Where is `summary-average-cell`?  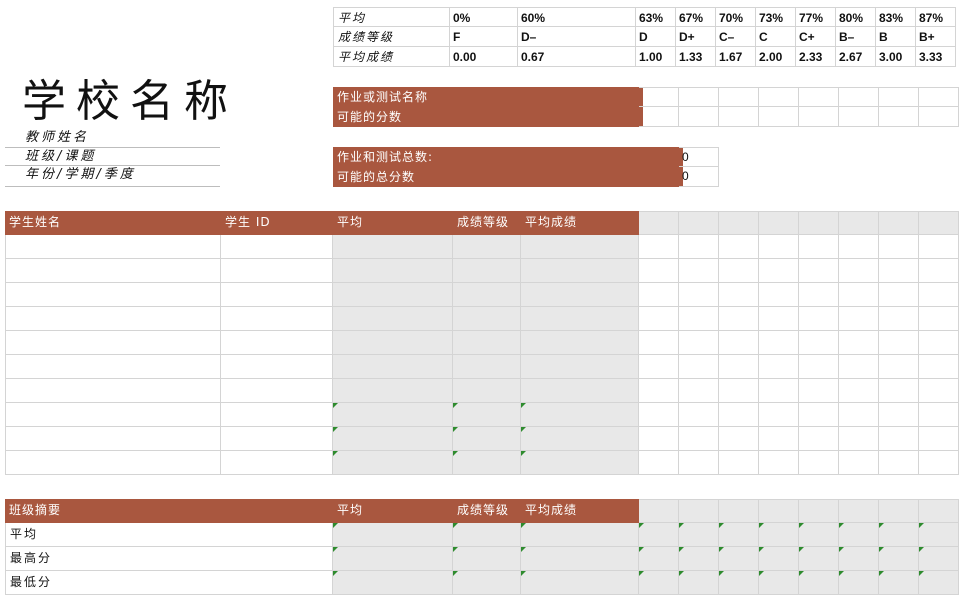 summary-average-cell is located at coordinates (393, 535).